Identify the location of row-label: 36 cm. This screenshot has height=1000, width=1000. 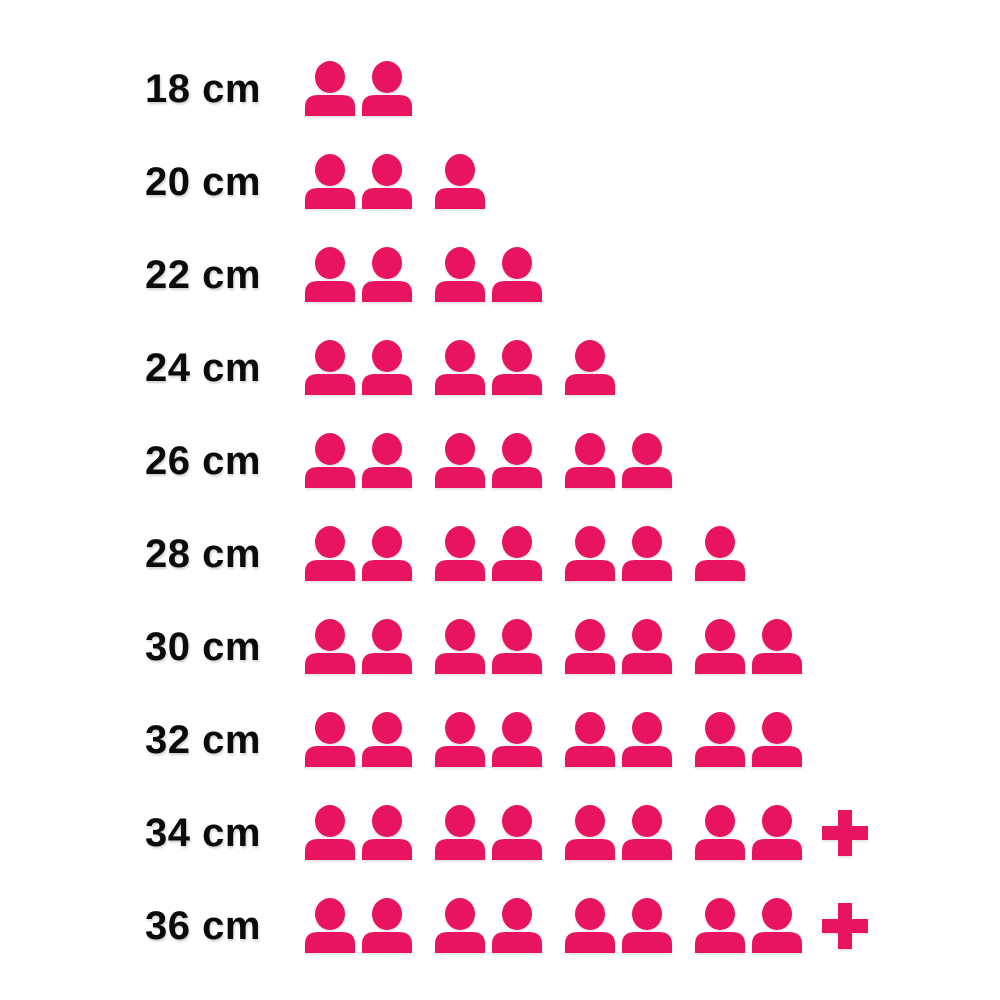
(203, 925).